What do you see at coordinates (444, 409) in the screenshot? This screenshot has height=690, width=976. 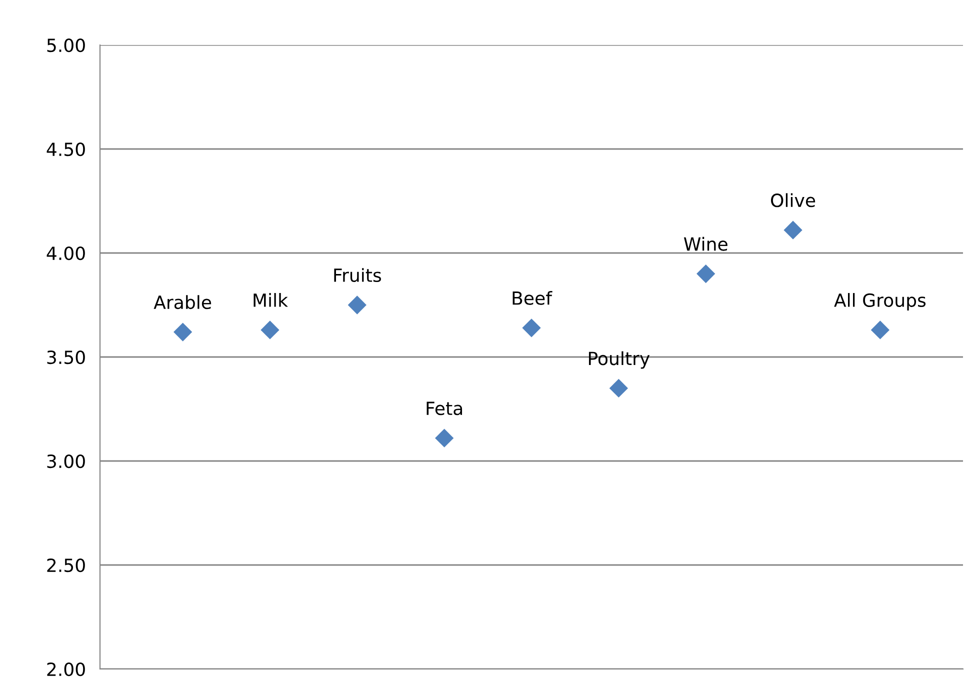 I see `x-tick-label: Feta` at bounding box center [444, 409].